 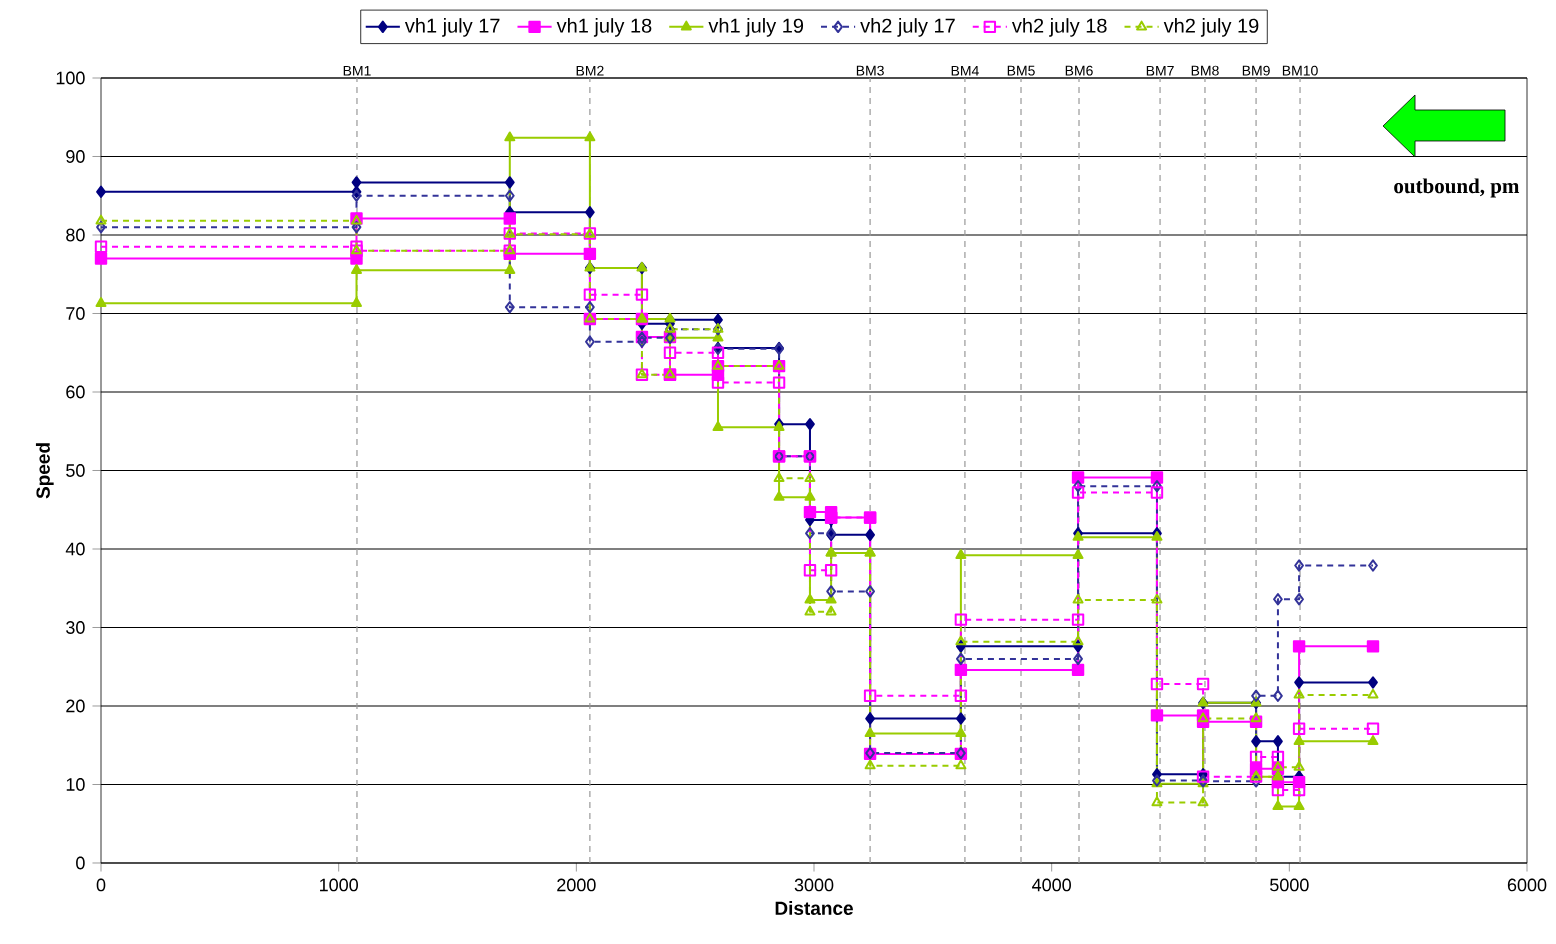 What do you see at coordinates (1021, 70) in the screenshot?
I see `ref-line-label: BM5` at bounding box center [1021, 70].